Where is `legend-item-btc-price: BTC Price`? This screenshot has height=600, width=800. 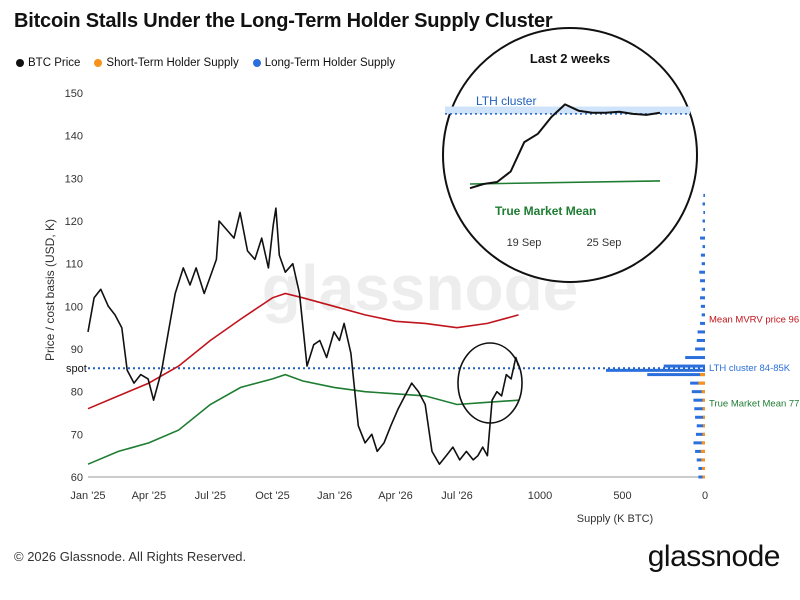
legend-item-btc-price: BTC Price is located at coordinates (48, 63).